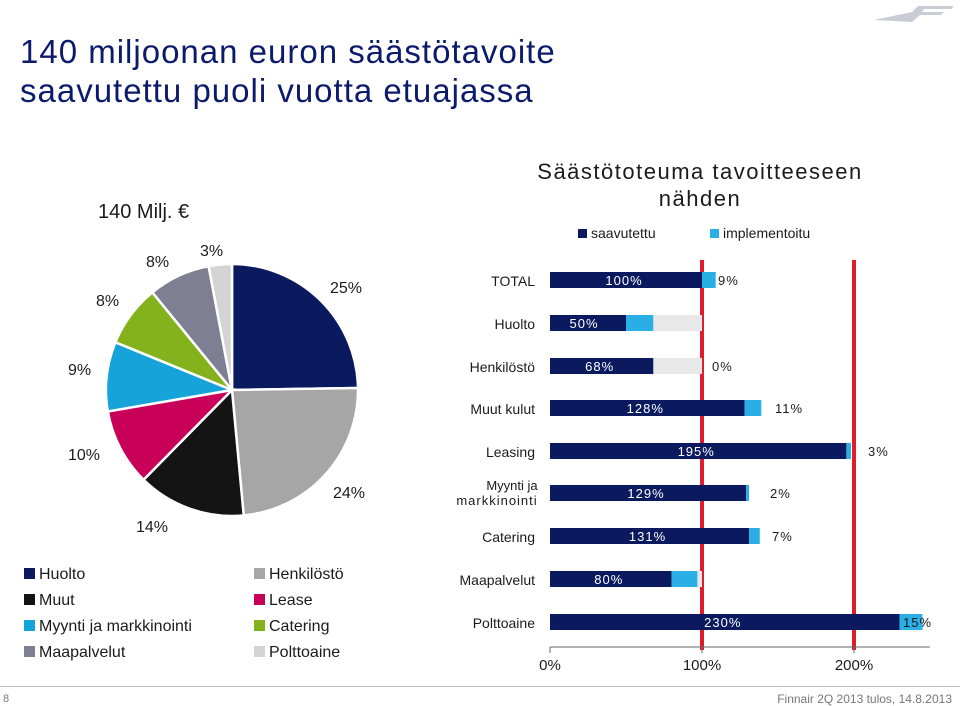 This screenshot has width=960, height=706. Describe the element at coordinates (917, 622) in the screenshot. I see `bar-implemented-label: 15%` at that location.